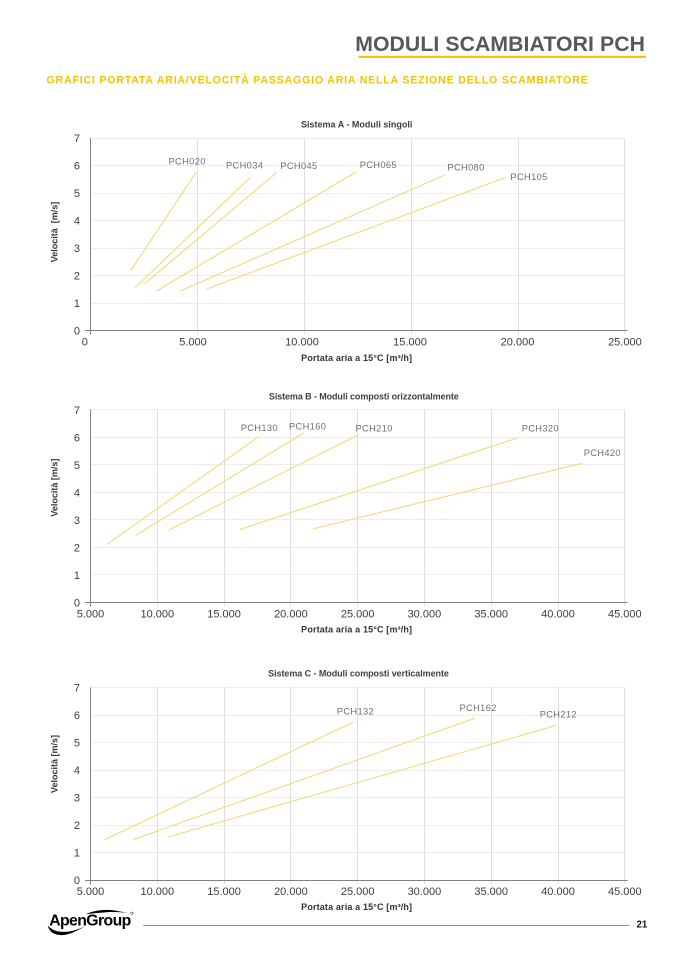 Image resolution: width=678 pixels, height=959 pixels. What do you see at coordinates (356, 124) in the screenshot?
I see `svg-text: Sistema A - Moduli singoli` at bounding box center [356, 124].